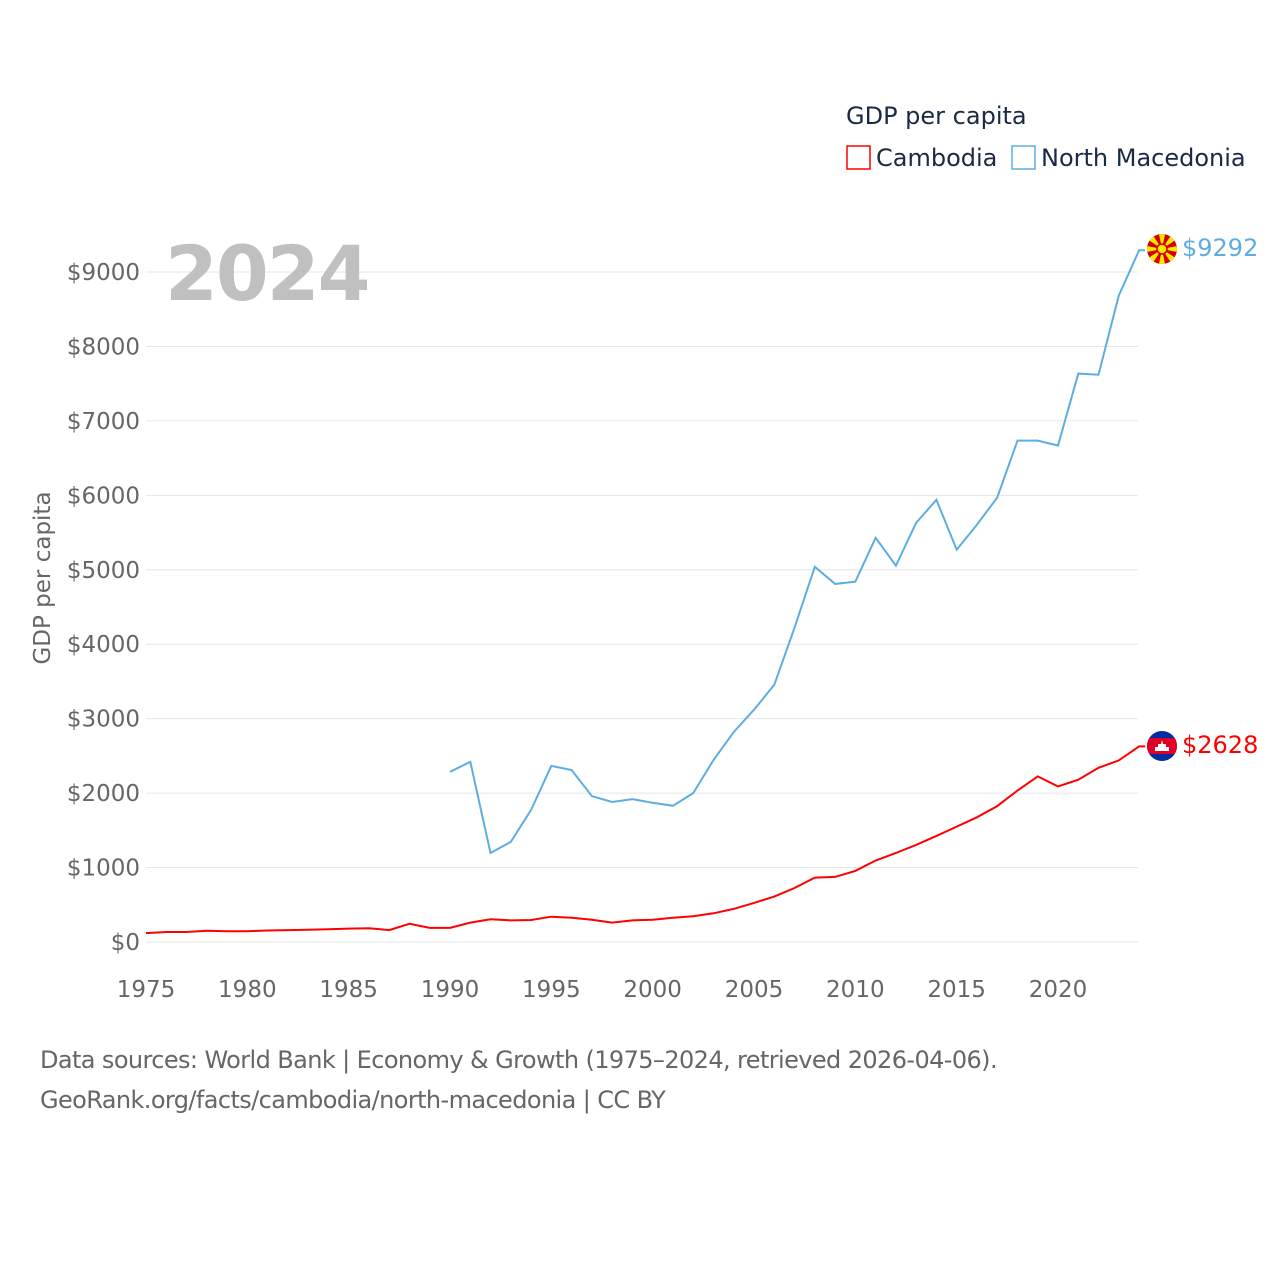 This screenshot has width=1280, height=1280. I want to click on y-tick-label: $1000, so click(103, 869).